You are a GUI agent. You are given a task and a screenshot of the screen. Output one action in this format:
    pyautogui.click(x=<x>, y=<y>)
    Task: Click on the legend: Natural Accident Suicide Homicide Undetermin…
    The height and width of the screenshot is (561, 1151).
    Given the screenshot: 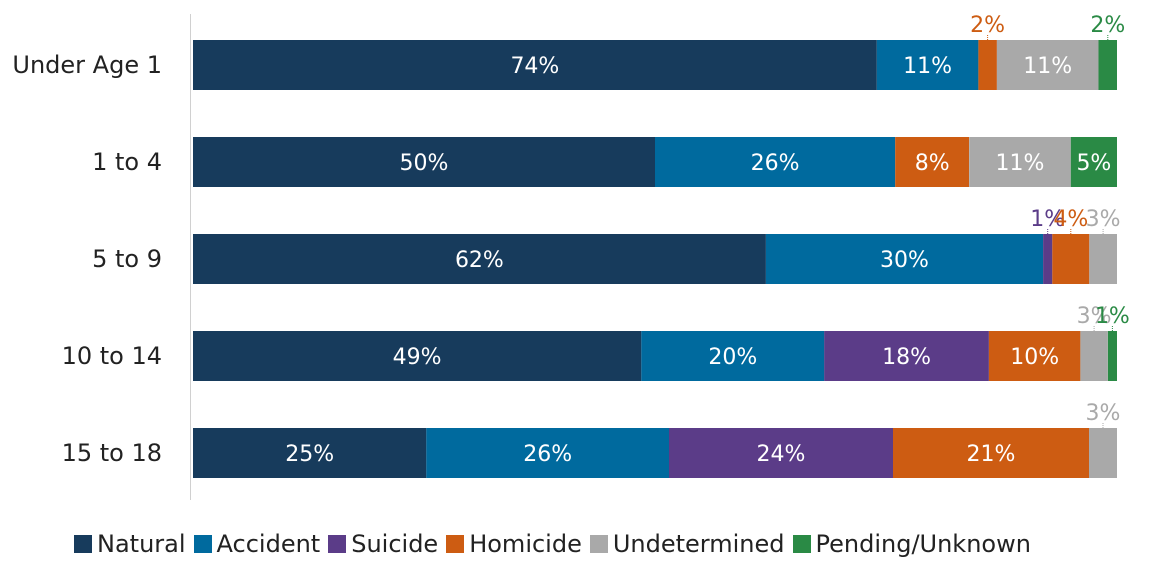 What is the action you would take?
    pyautogui.click(x=552, y=544)
    